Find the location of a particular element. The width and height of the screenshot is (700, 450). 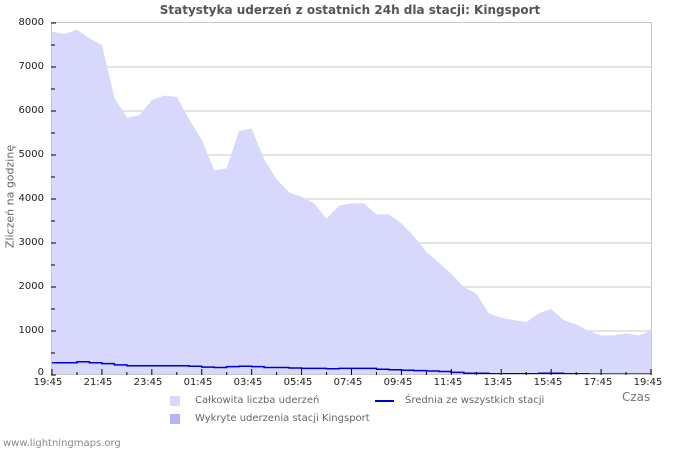

x-tick: 05:45 is located at coordinates (298, 382).